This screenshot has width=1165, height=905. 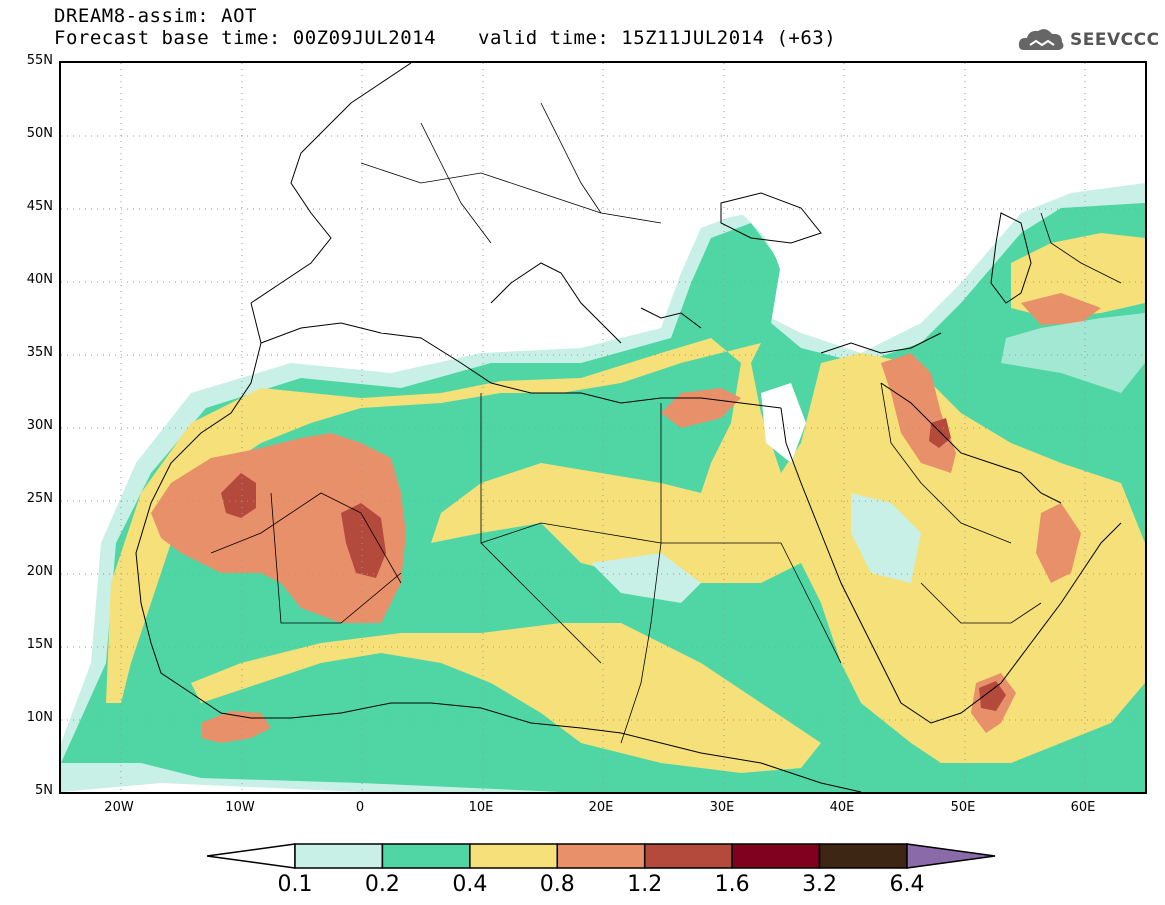 What do you see at coordinates (732, 884) in the screenshot?
I see `colorbar-level-label: 1.6` at bounding box center [732, 884].